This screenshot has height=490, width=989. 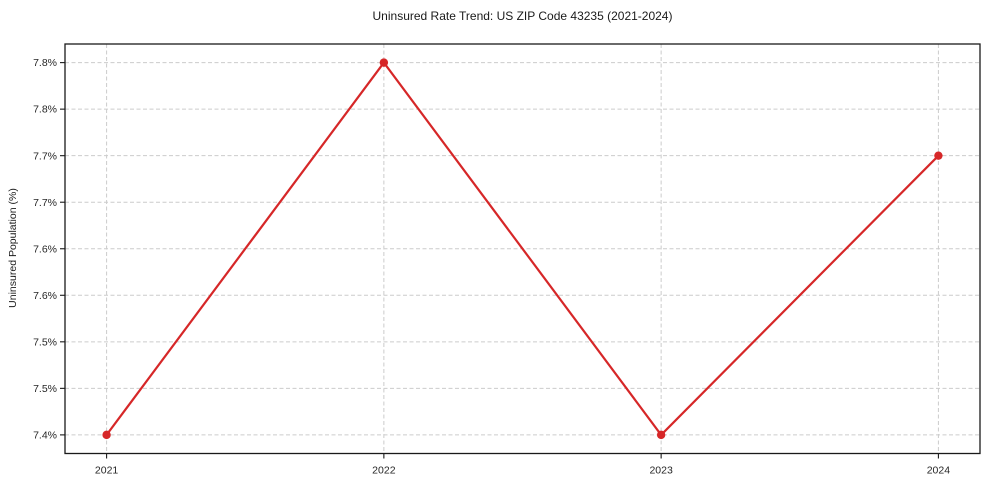 I want to click on x-tick-label: 2023, so click(x=661, y=471).